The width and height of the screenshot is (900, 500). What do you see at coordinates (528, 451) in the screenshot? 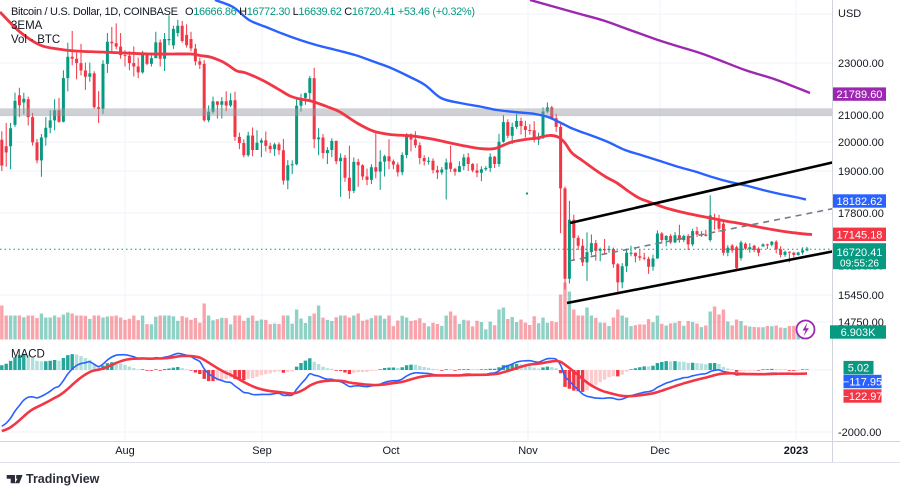
I see `svg-text: Nov` at bounding box center [528, 451].